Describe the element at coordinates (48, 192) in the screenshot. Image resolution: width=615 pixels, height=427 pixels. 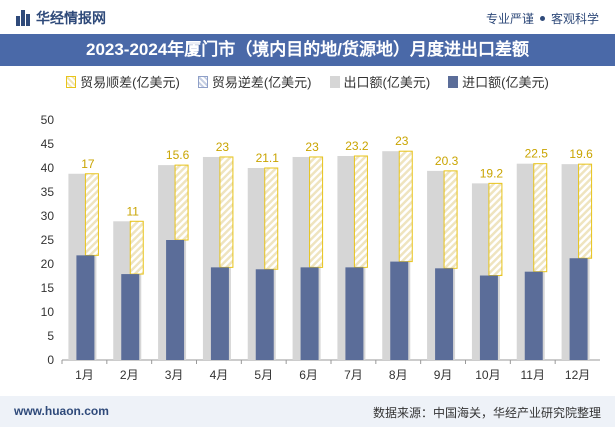
I see `y-tick-label: 35` at that location.